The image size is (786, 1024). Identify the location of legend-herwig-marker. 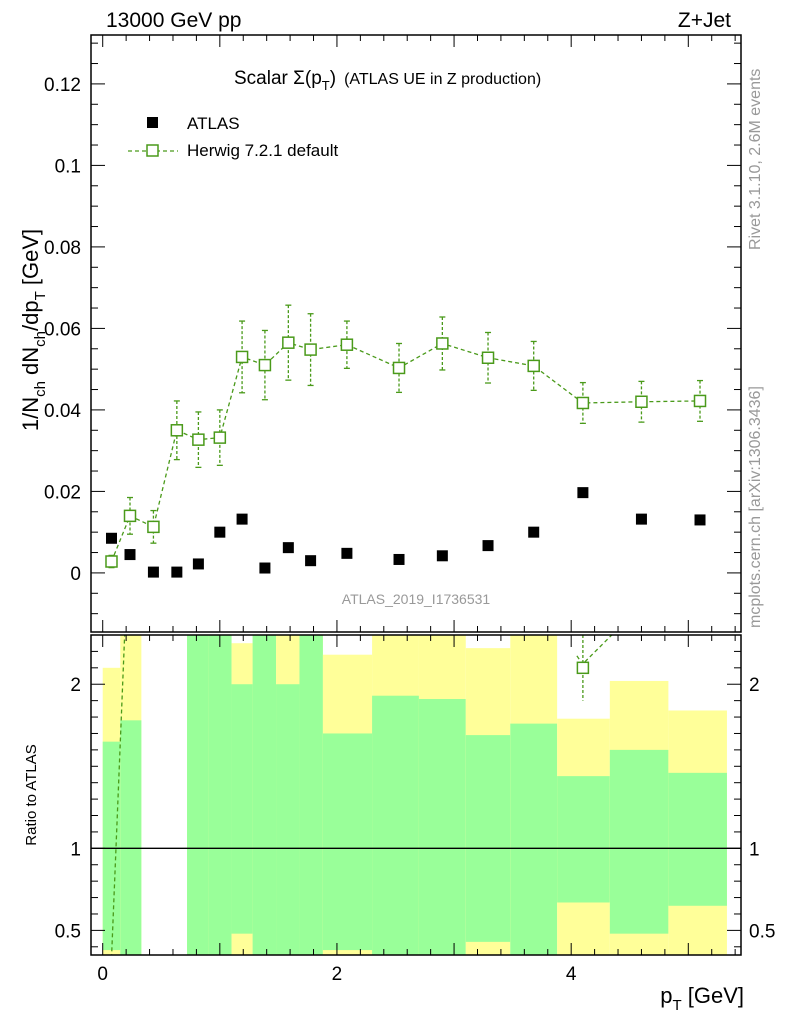
(152, 150).